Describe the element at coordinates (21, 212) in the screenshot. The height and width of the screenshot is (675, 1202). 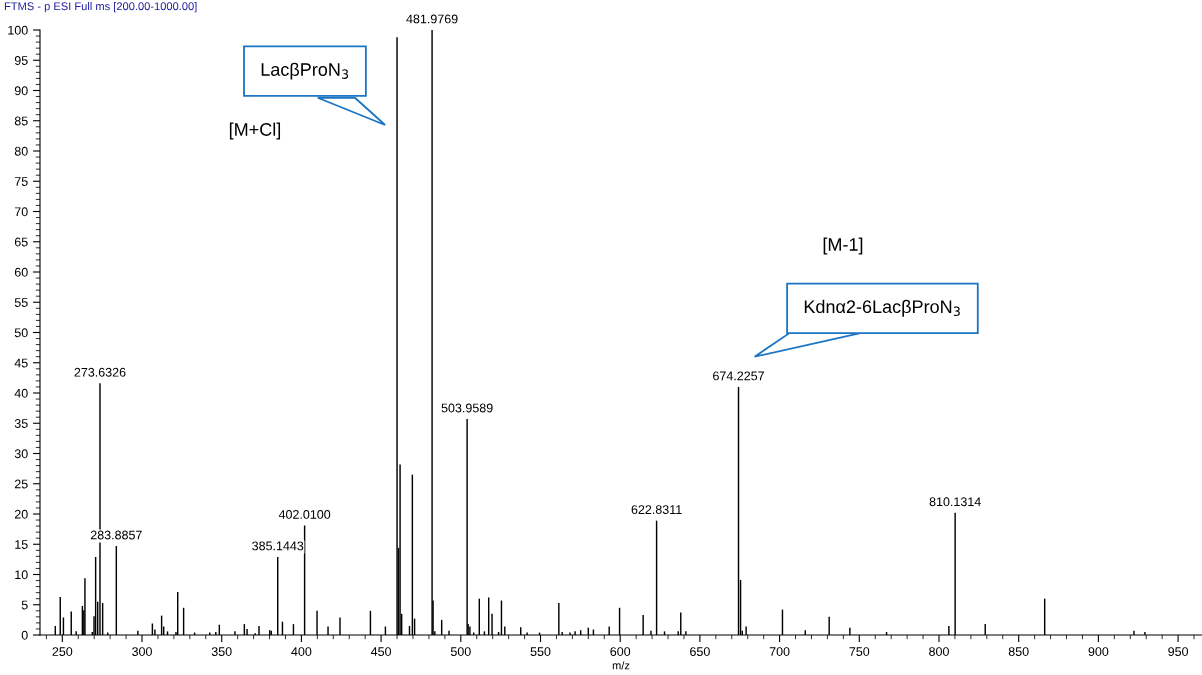
I see `y-tick-label: 70` at that location.